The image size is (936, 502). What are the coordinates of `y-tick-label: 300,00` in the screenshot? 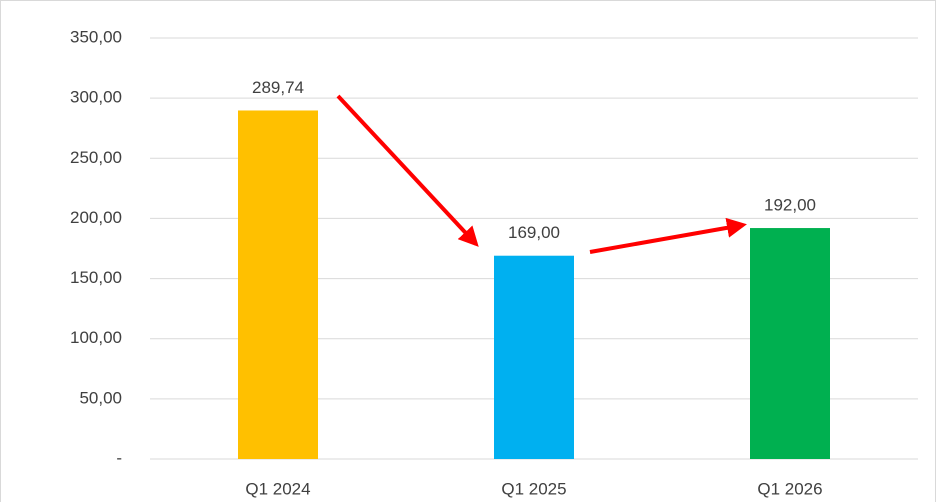 It's located at (96, 97).